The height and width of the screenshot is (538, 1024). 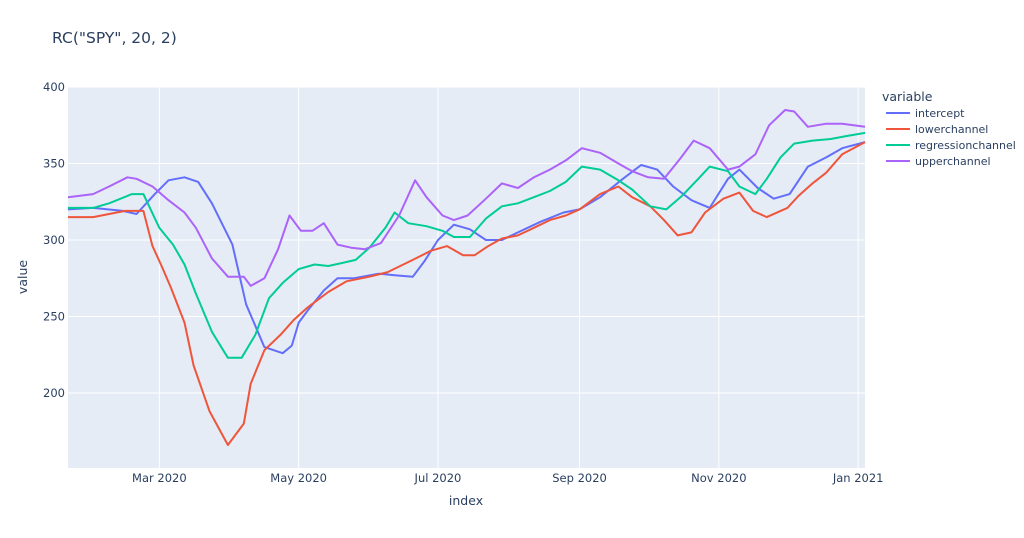 I want to click on x-tick-label: Sep 2020, so click(x=579, y=478).